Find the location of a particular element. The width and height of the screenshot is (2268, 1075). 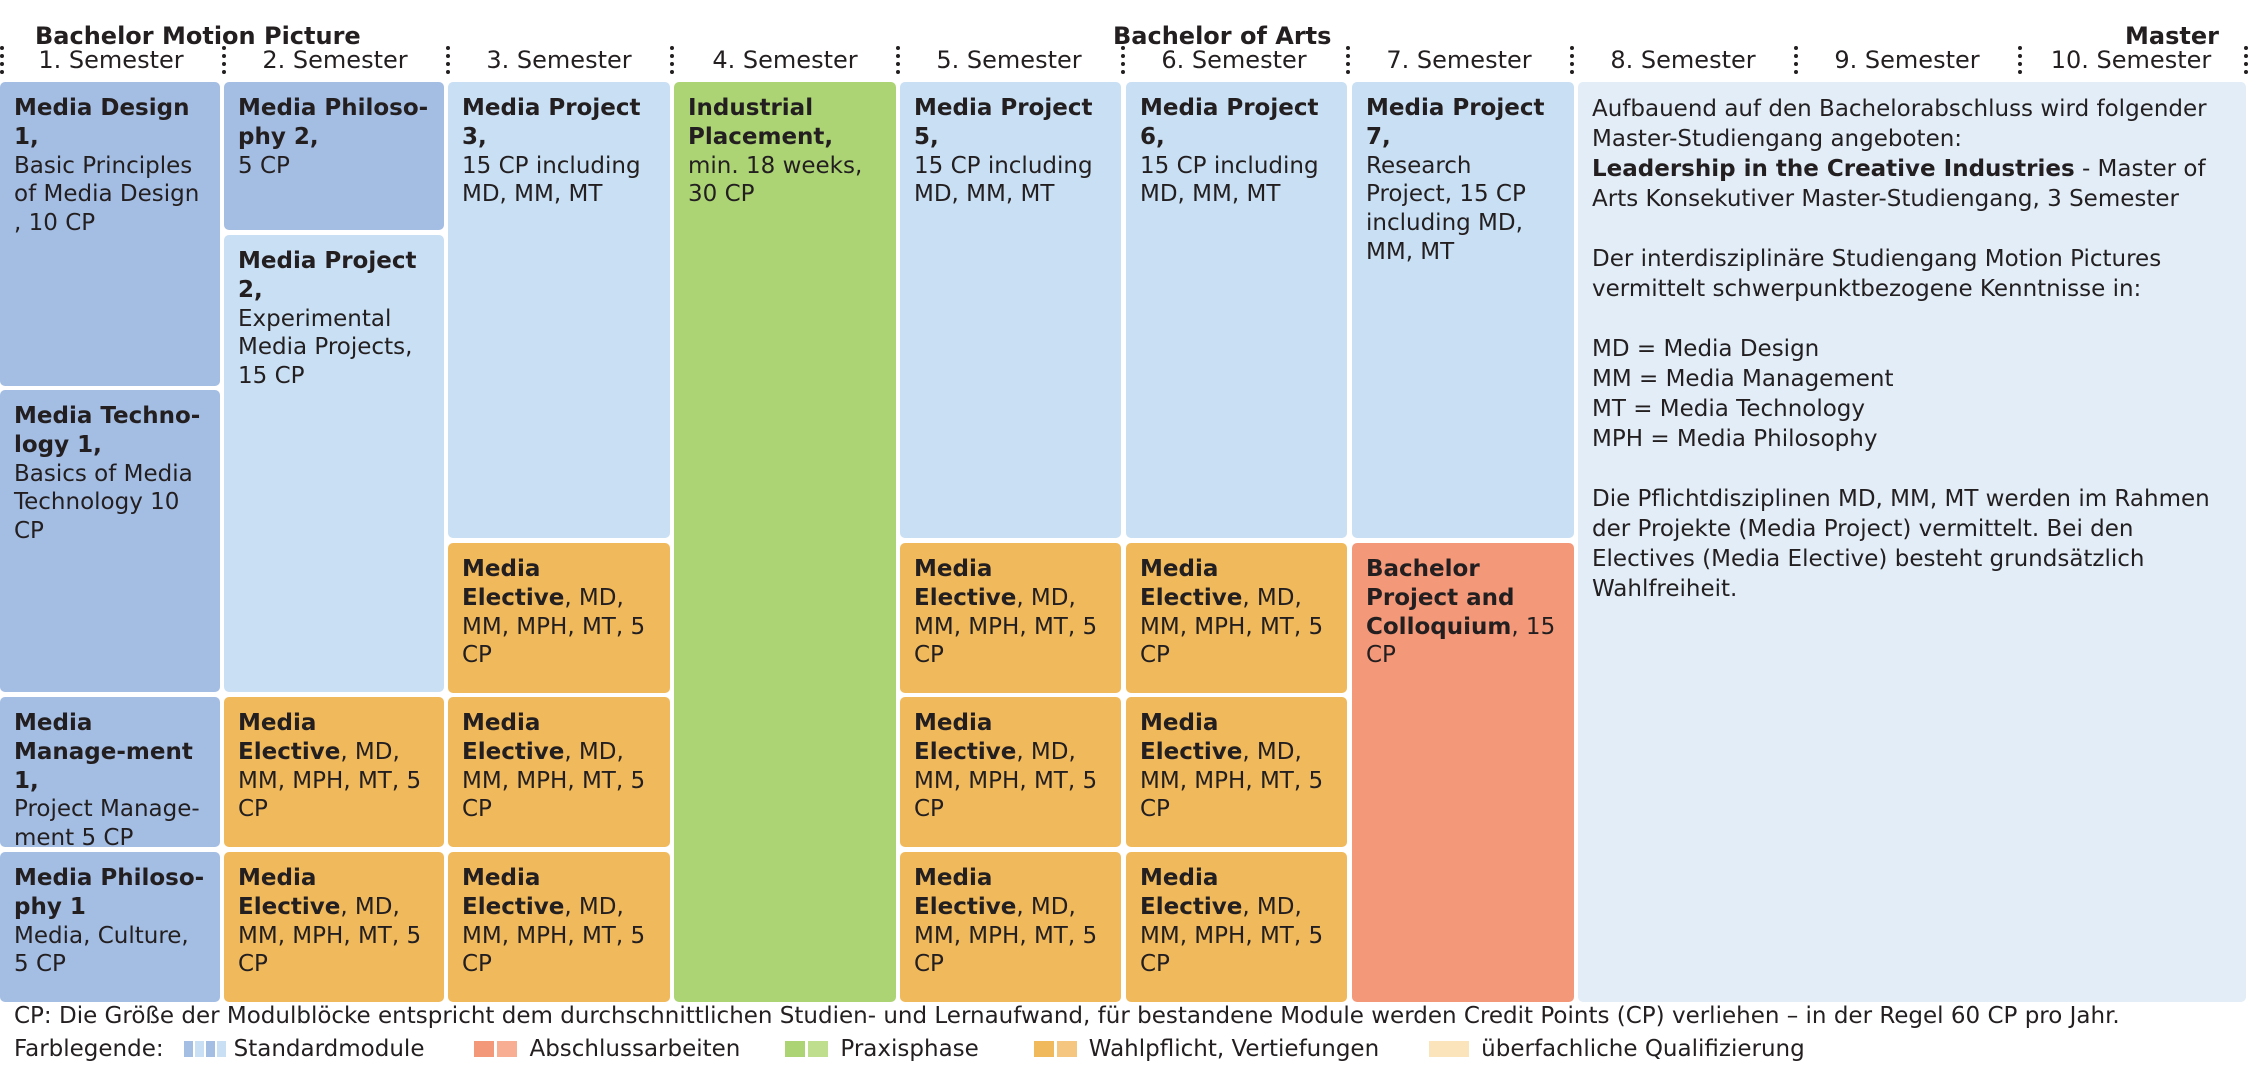

legend-text: Praxisphase is located at coordinates (909, 1049).